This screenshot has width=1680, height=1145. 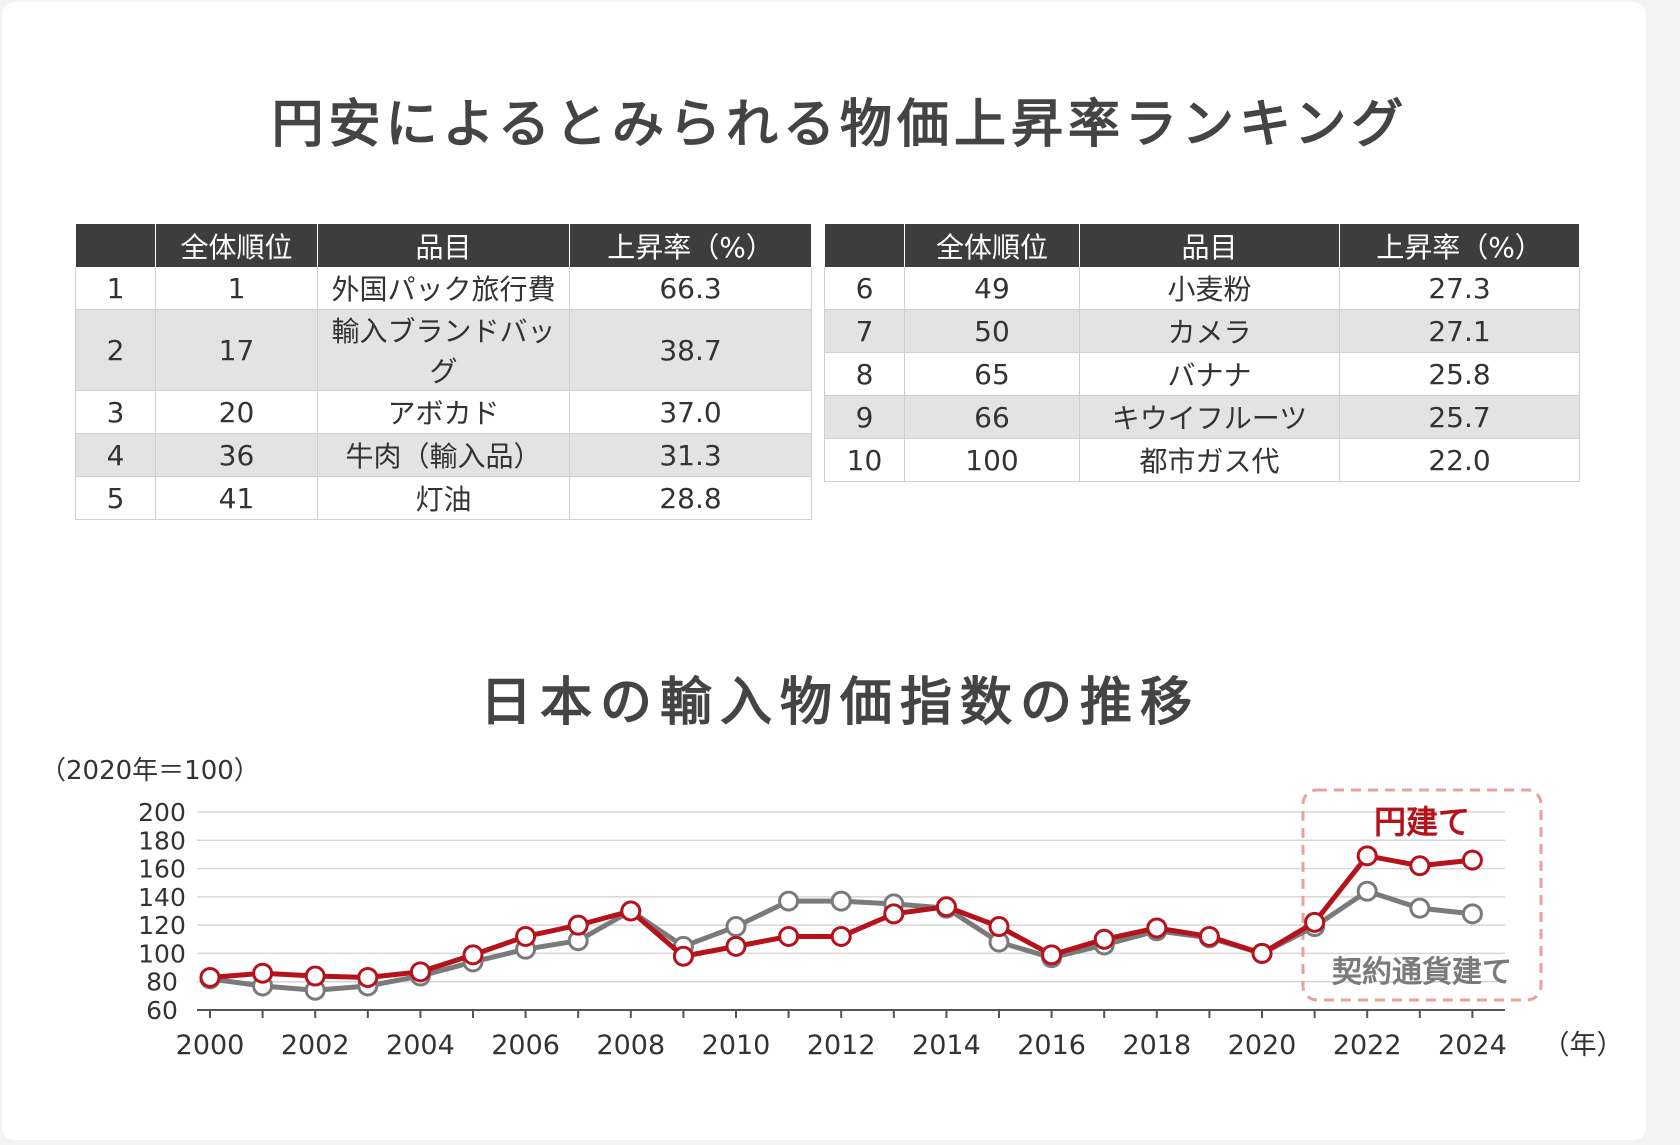 I want to click on cell-index: 10, so click(x=864, y=460).